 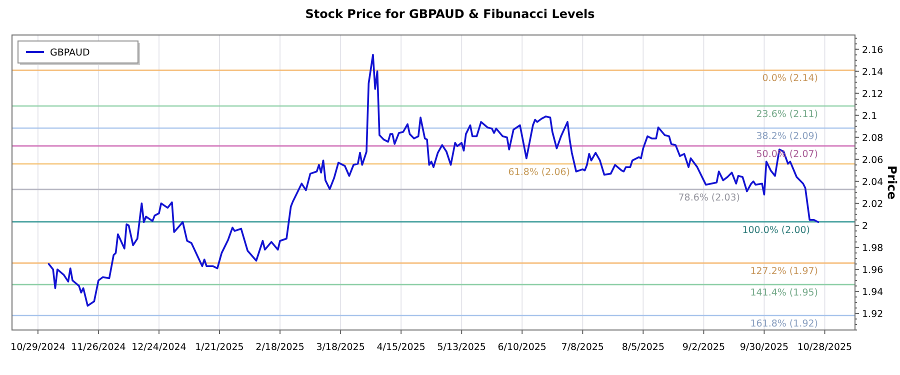 I want to click on x-tick-label: 3/18/2025, so click(x=340, y=347).